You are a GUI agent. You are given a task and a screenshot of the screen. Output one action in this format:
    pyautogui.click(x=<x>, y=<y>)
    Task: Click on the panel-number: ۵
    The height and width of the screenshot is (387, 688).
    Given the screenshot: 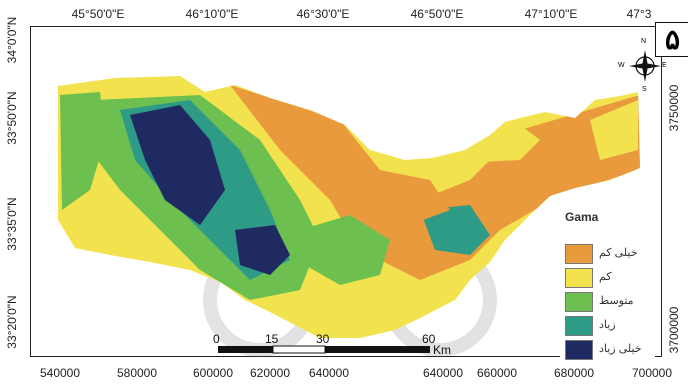 What is the action you would take?
    pyautogui.click(x=672, y=39)
    